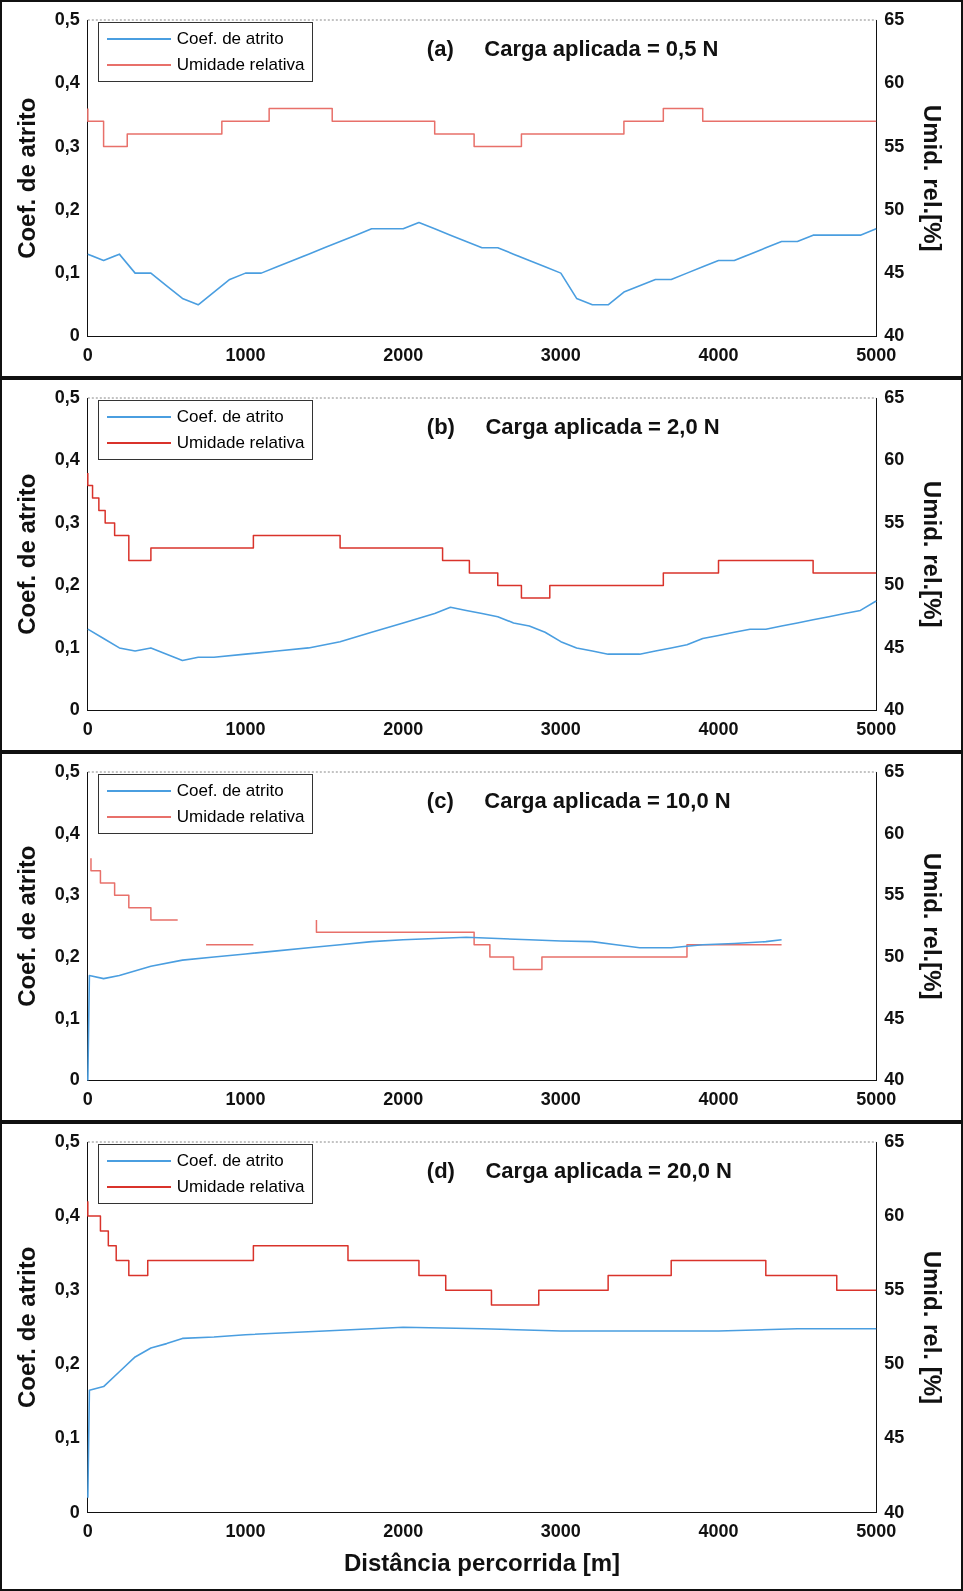 The image size is (963, 1591). Describe the element at coordinates (482, 1563) in the screenshot. I see `x-axis-title: Distância percorrida [m]` at that location.